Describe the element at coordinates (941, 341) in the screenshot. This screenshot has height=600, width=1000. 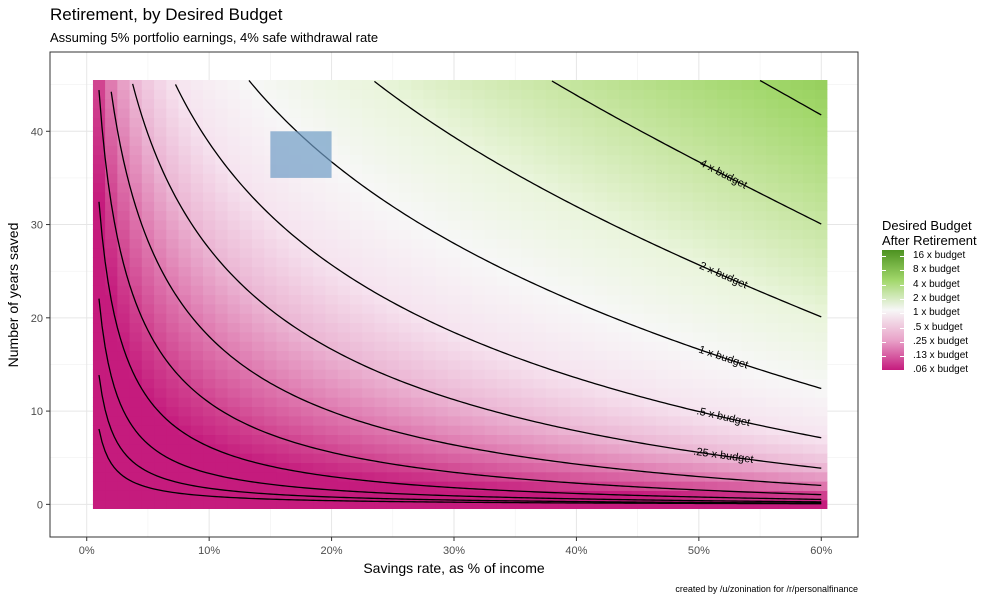
I see `legend-item: .25 x budget` at that location.